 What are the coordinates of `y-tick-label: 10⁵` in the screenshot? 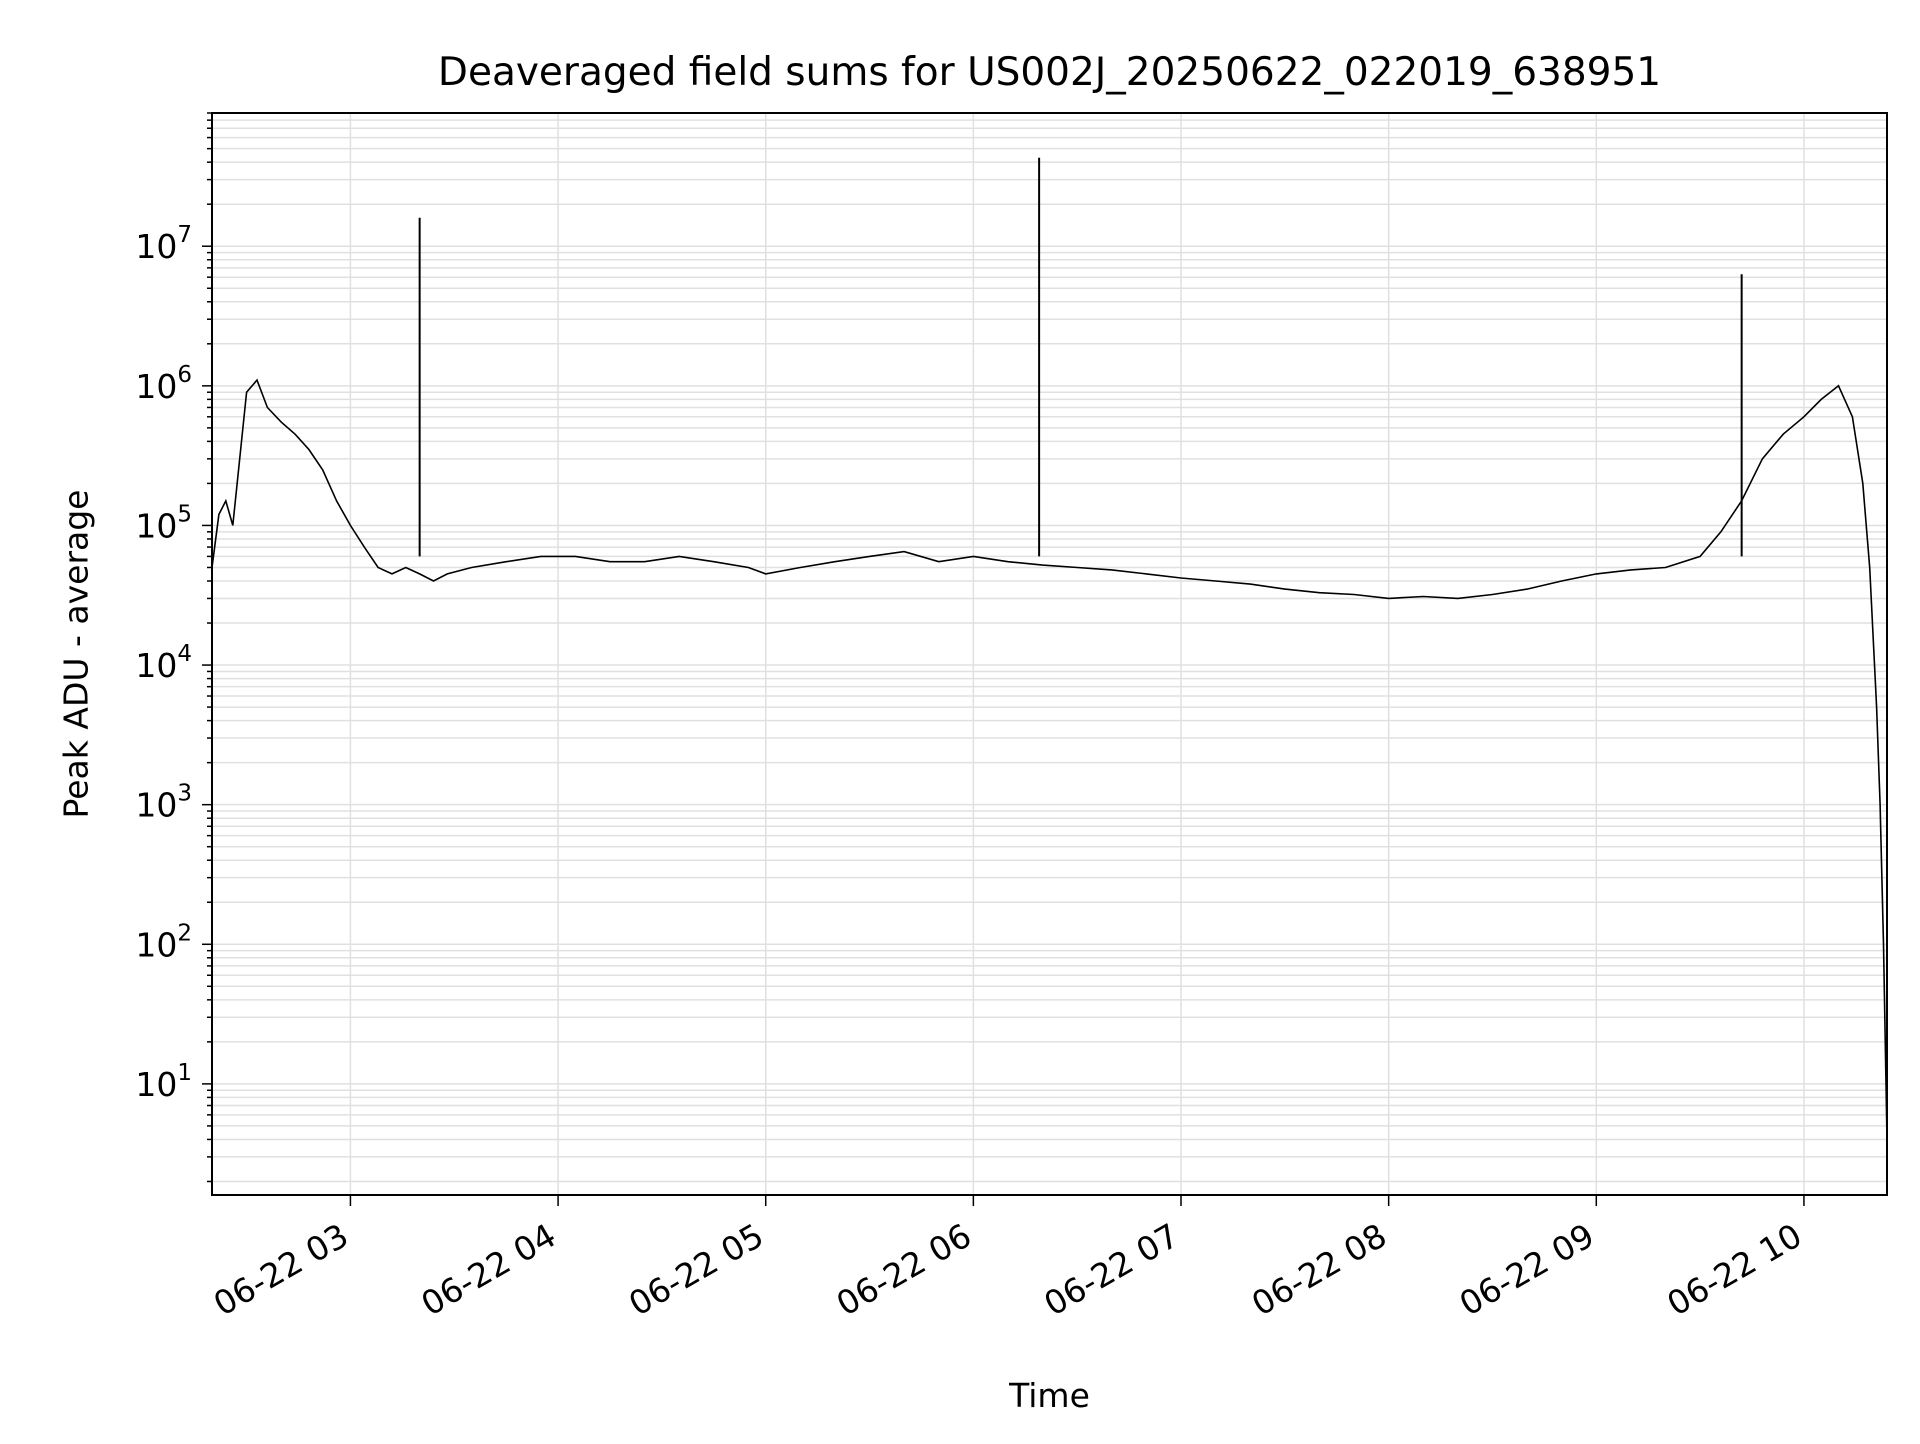 It's located at (163, 523).